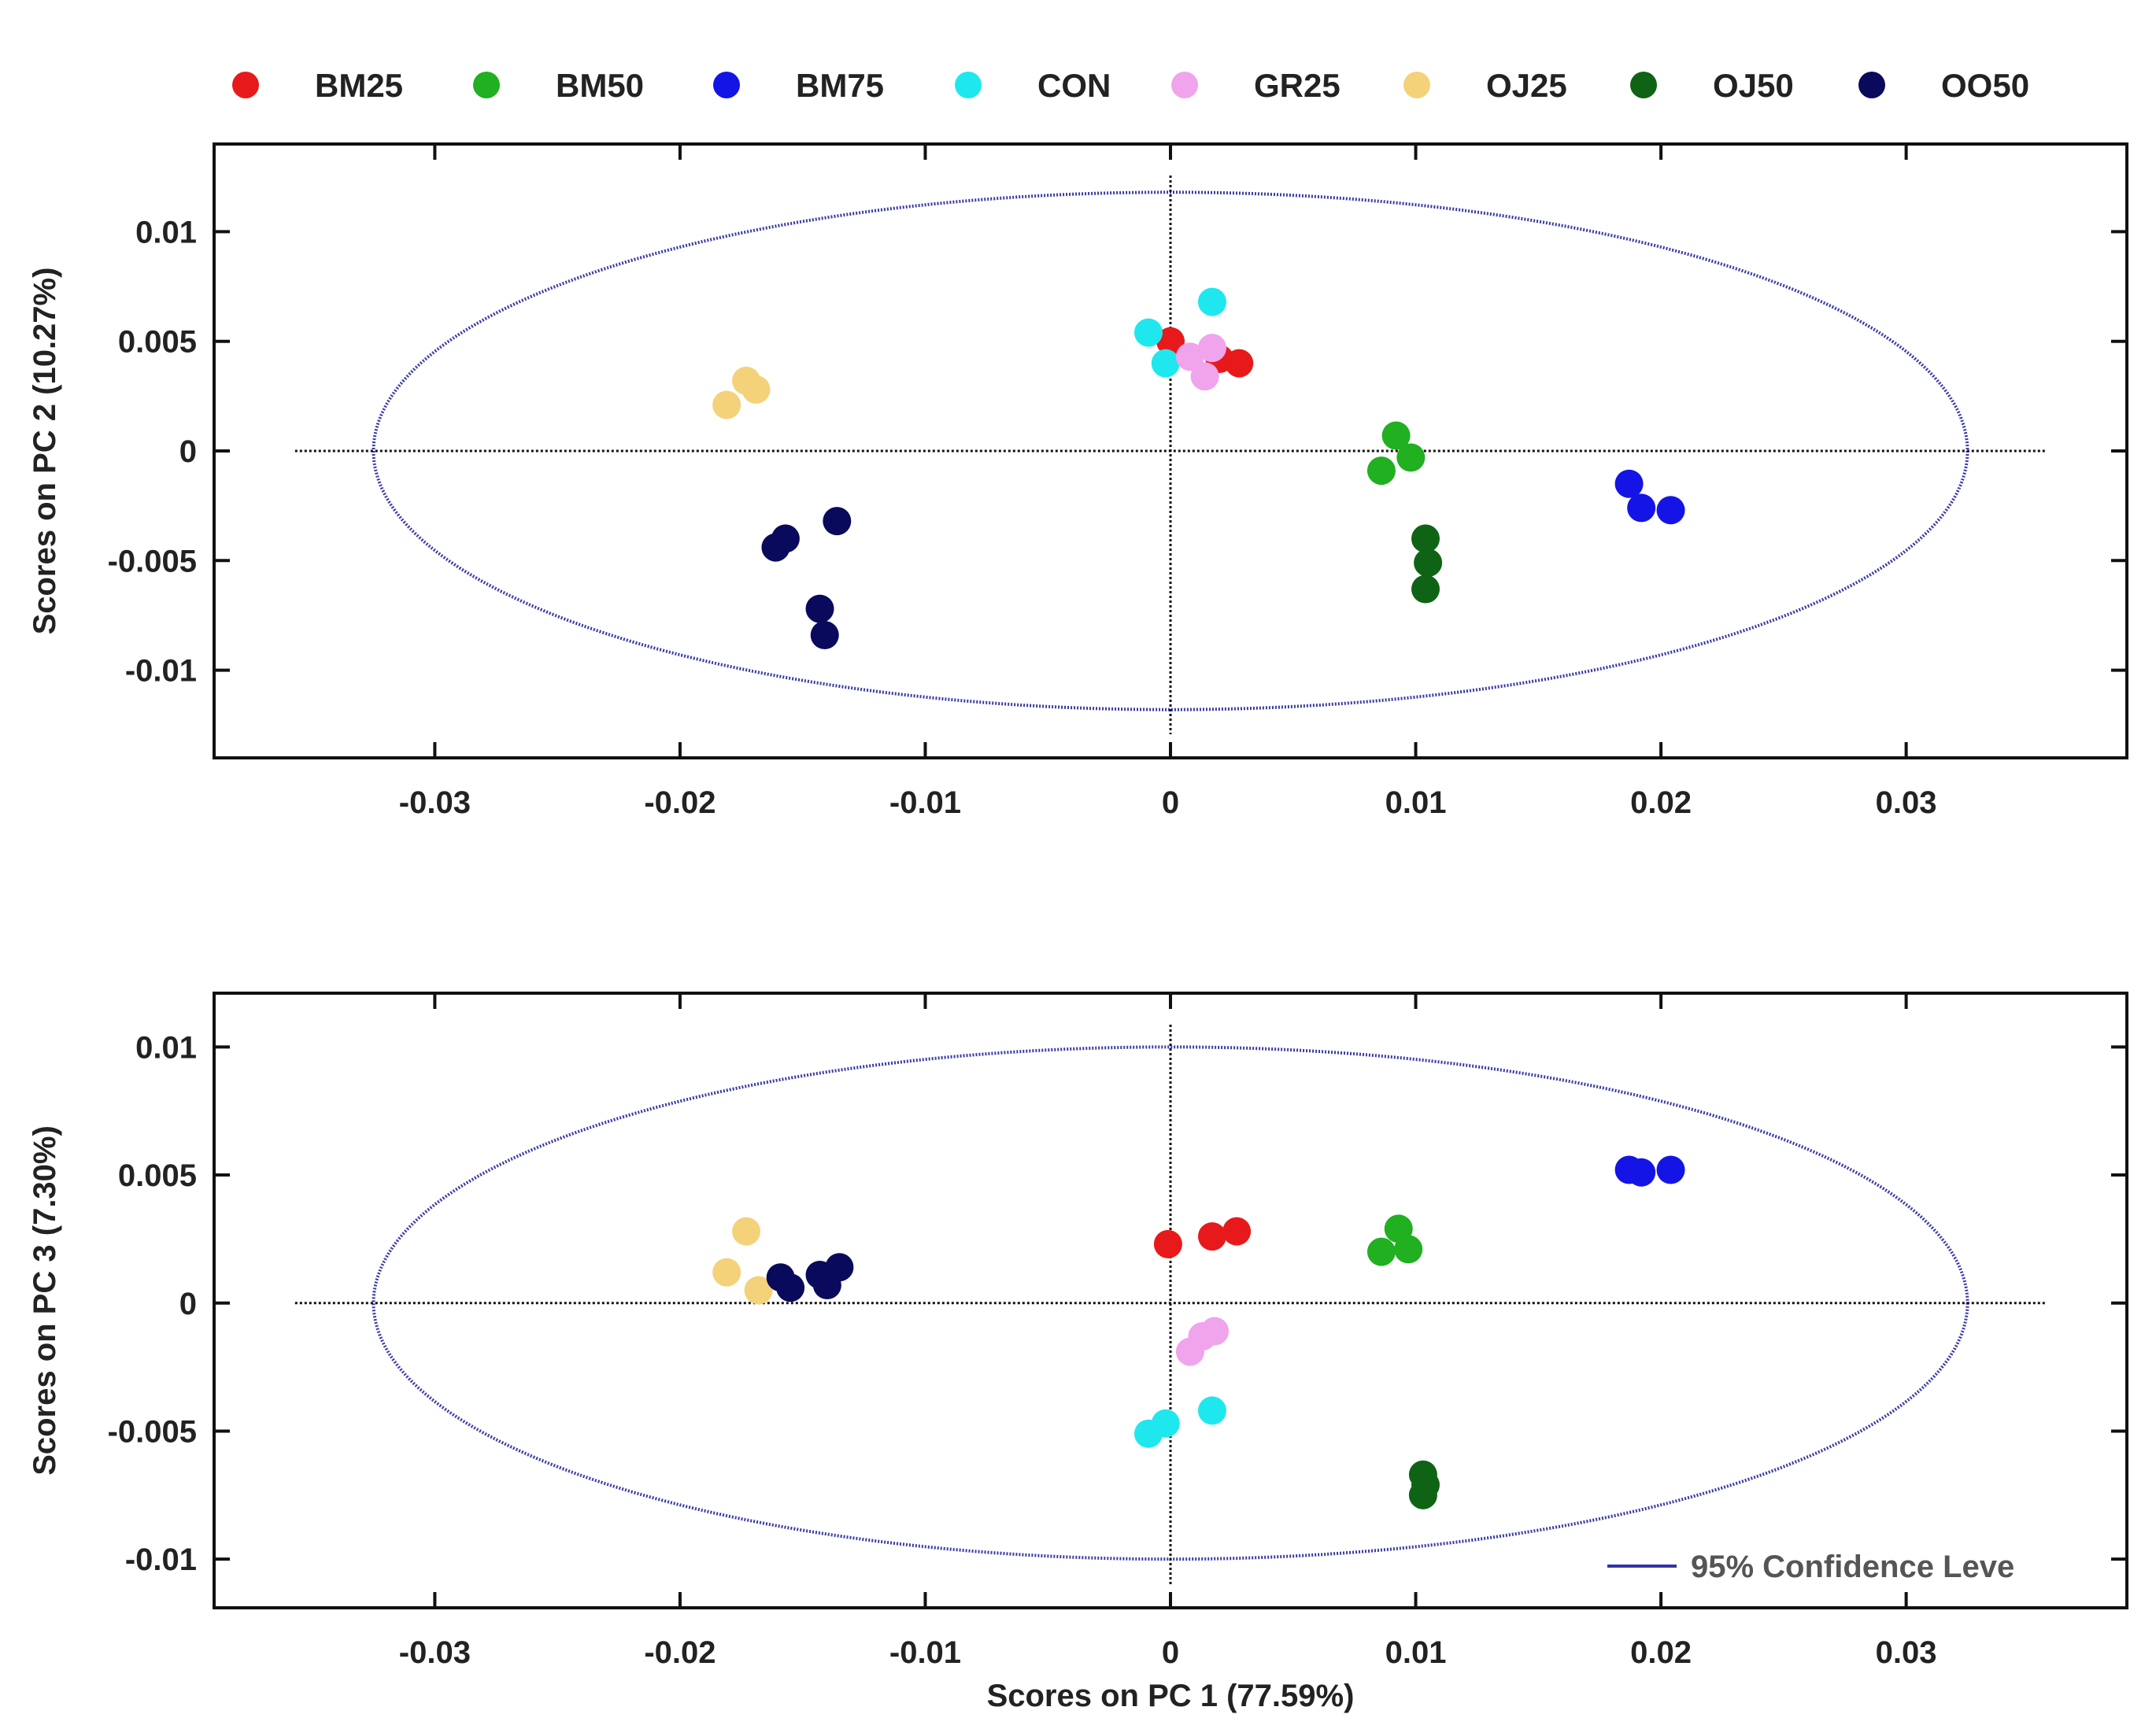  Describe the element at coordinates (1985, 85) in the screenshot. I see `legend-label-oo50: OO50` at that location.